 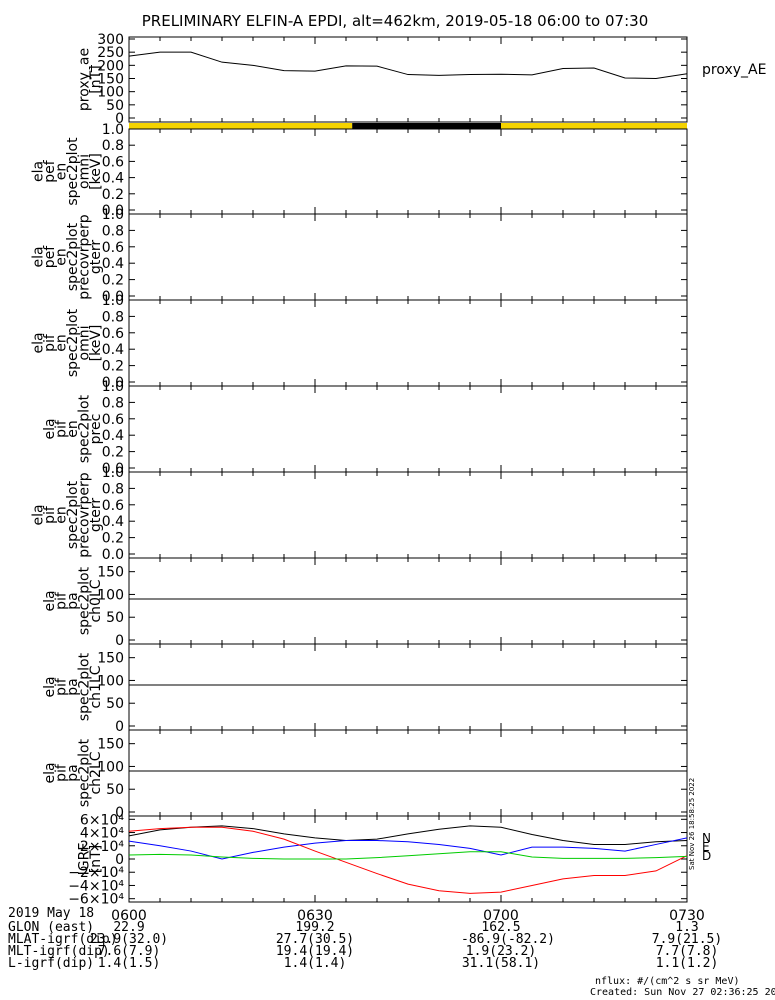 I want to click on axis-label-6-1: pif, so click(x=50, y=514).